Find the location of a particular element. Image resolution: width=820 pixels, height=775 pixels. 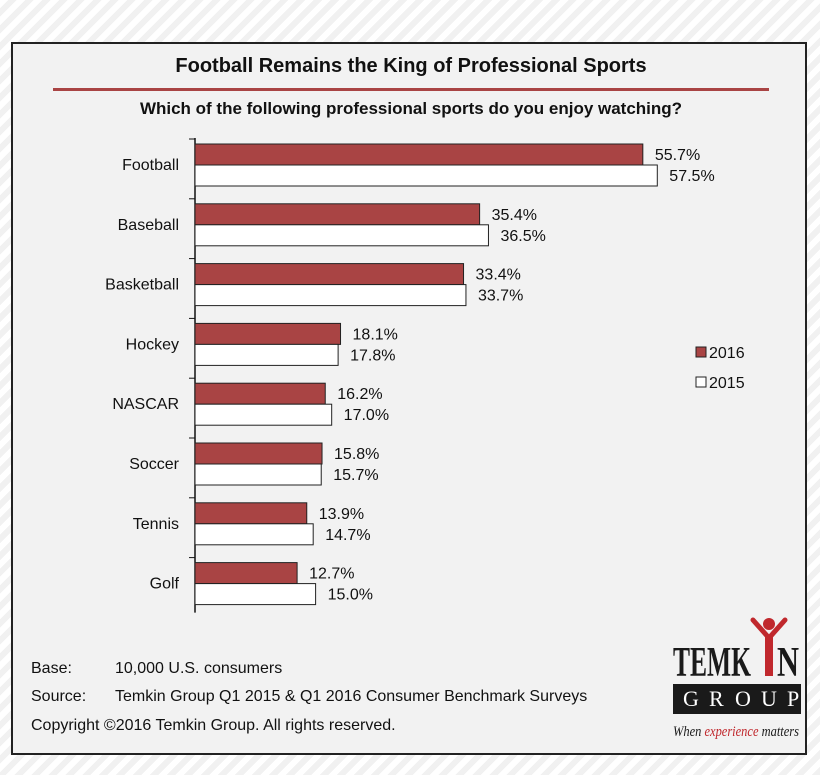

data-label-2015: 14.7% is located at coordinates (347, 535).